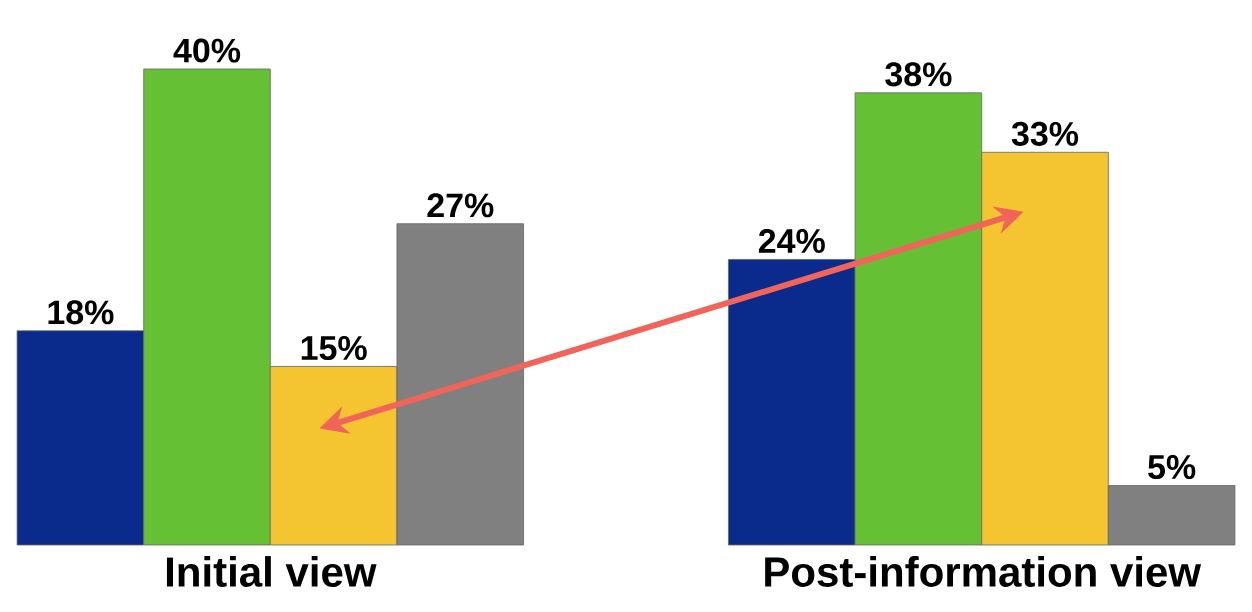 Image resolution: width=1252 pixels, height=612 pixels. I want to click on data-label: 18%, so click(81, 312).